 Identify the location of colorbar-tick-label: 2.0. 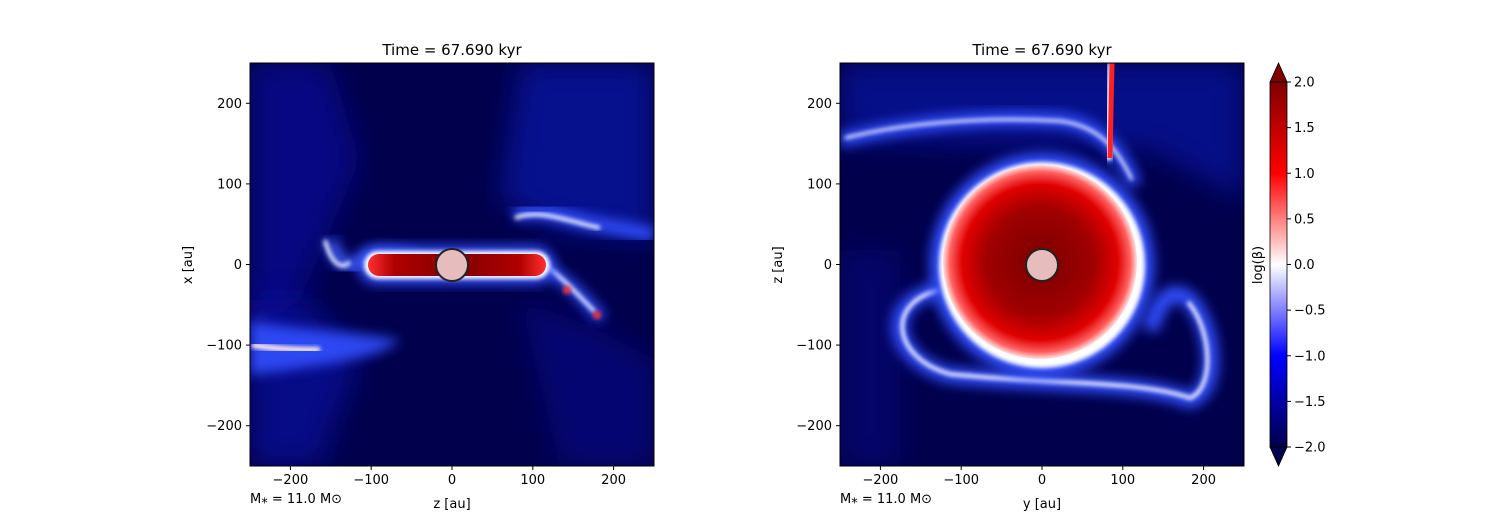
(1304, 83).